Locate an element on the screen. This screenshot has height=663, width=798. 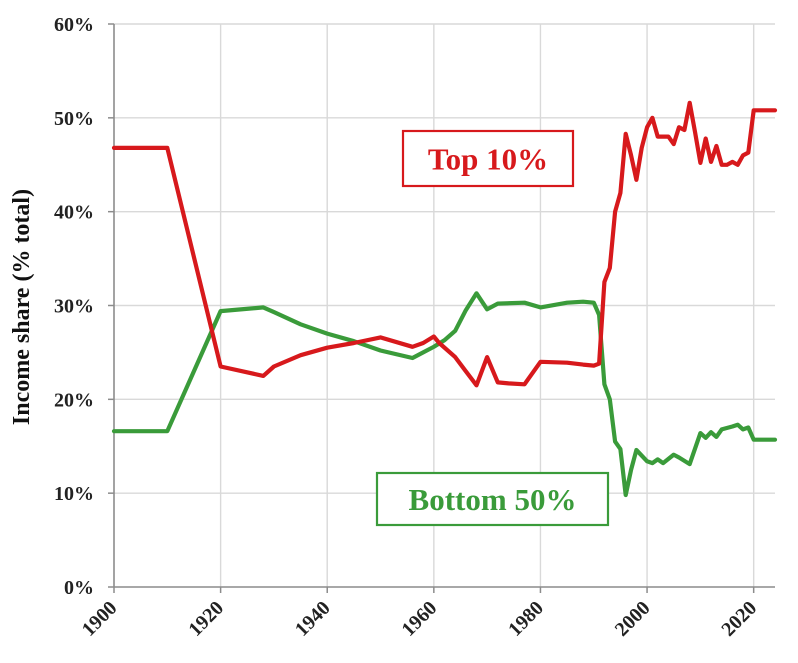
top-10-label: Top 10% is located at coordinates (488, 158).